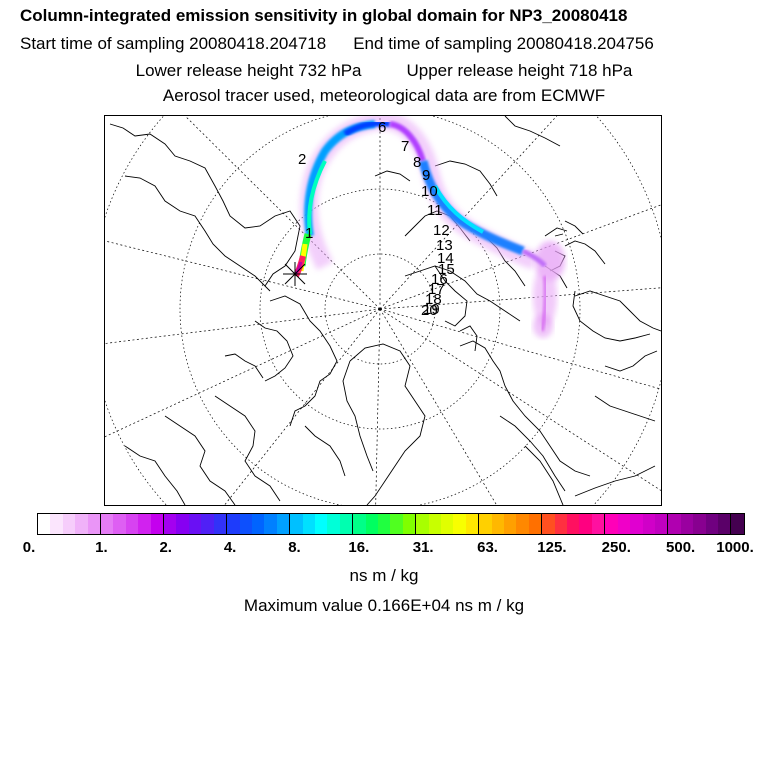 Image resolution: width=768 pixels, height=768 pixels. I want to click on release-site-marker, so click(295, 274).